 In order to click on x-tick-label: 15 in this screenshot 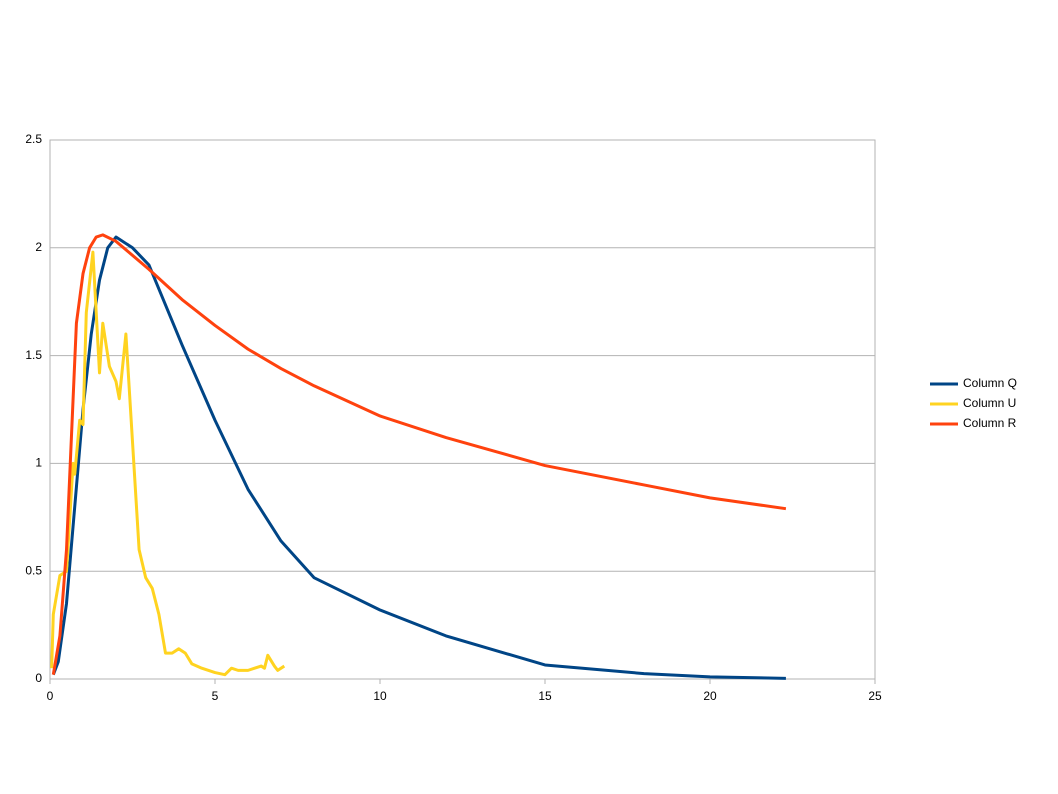, I will do `click(545, 696)`.